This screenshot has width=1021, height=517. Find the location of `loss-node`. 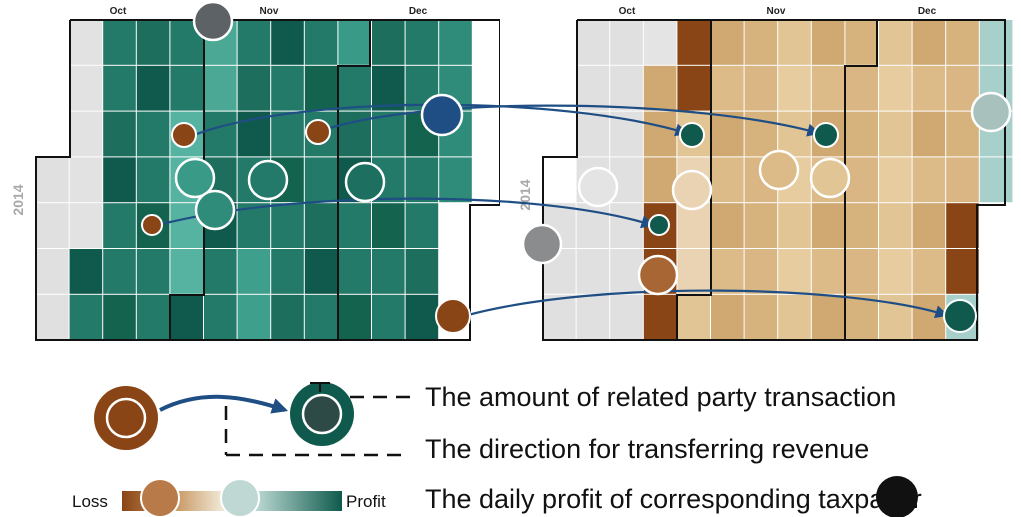

loss-node is located at coordinates (152, 225).